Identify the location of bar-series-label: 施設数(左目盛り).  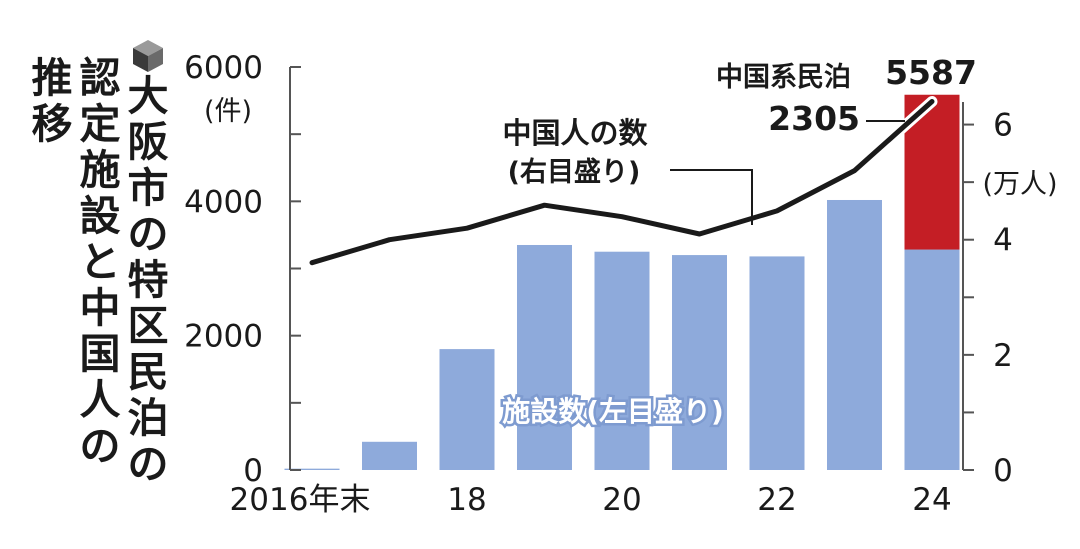
(613, 411).